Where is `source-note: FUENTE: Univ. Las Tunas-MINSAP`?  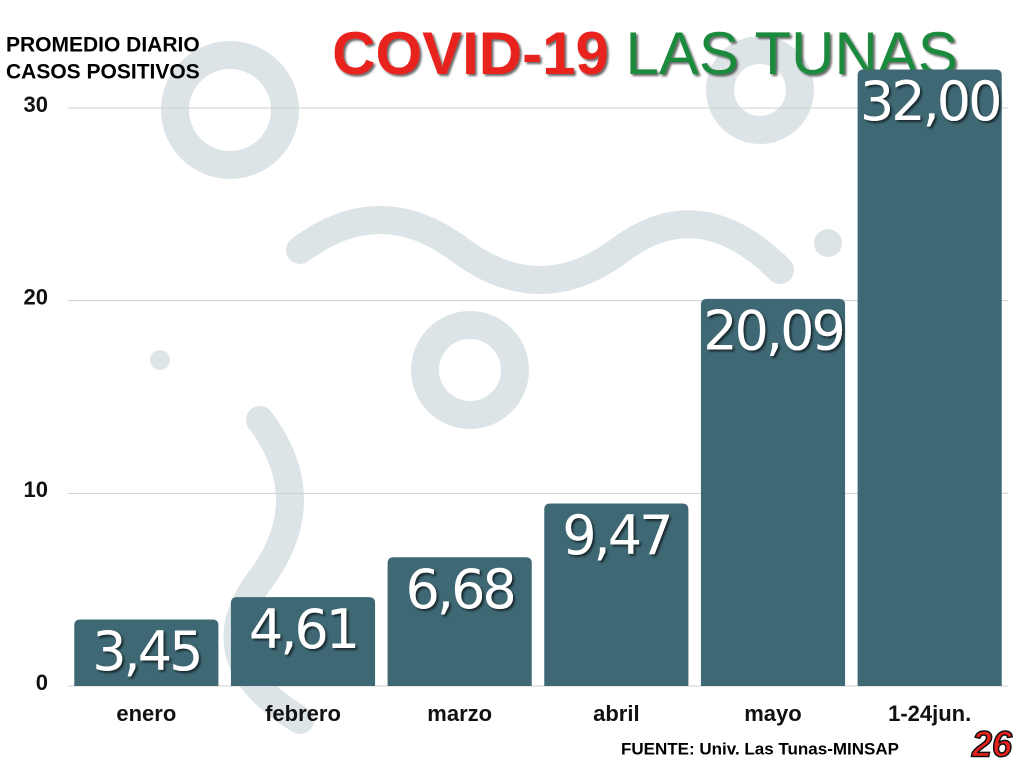 source-note: FUENTE: Univ. Las Tunas-MINSAP is located at coordinates (760, 748).